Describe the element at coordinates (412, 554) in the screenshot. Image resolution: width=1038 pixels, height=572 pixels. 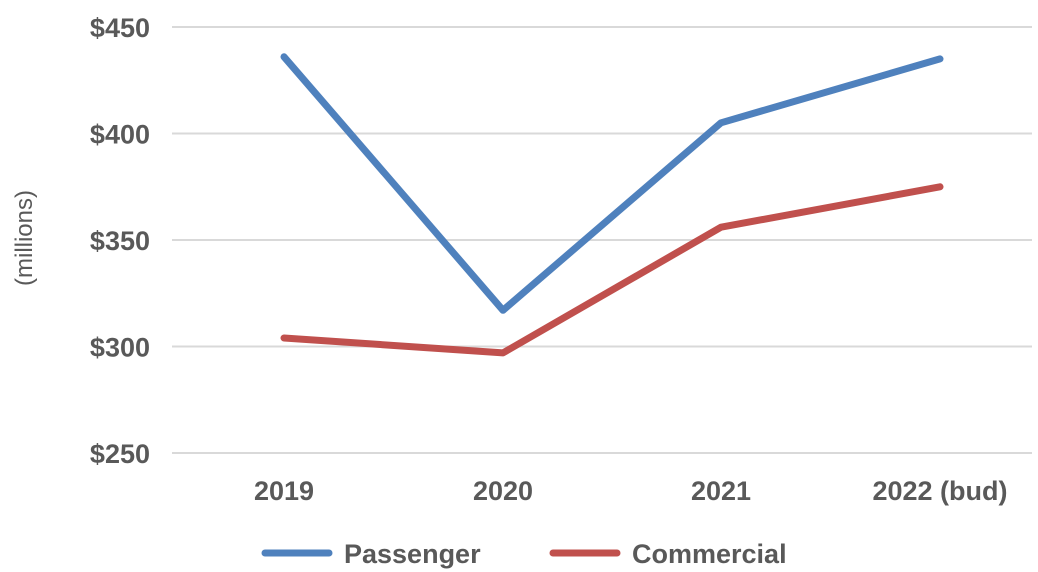
I see `legend-label-passenger: Passenger` at that location.